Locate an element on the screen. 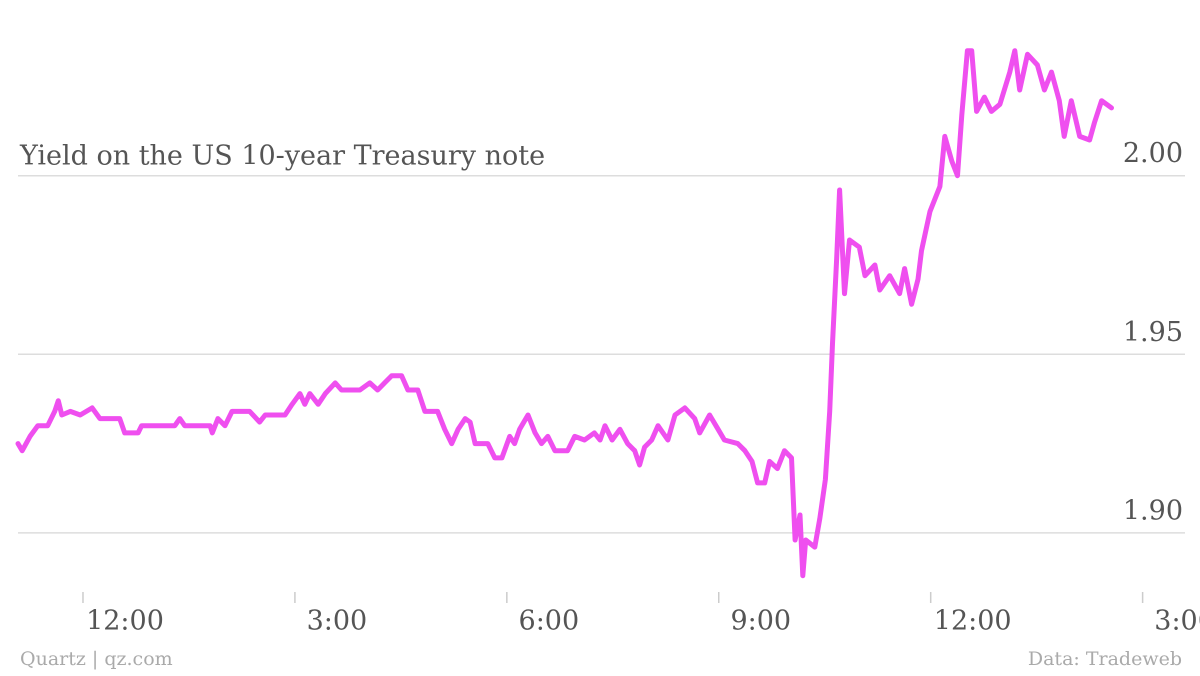  y-tick-label: 1.95 is located at coordinates (1153, 332).